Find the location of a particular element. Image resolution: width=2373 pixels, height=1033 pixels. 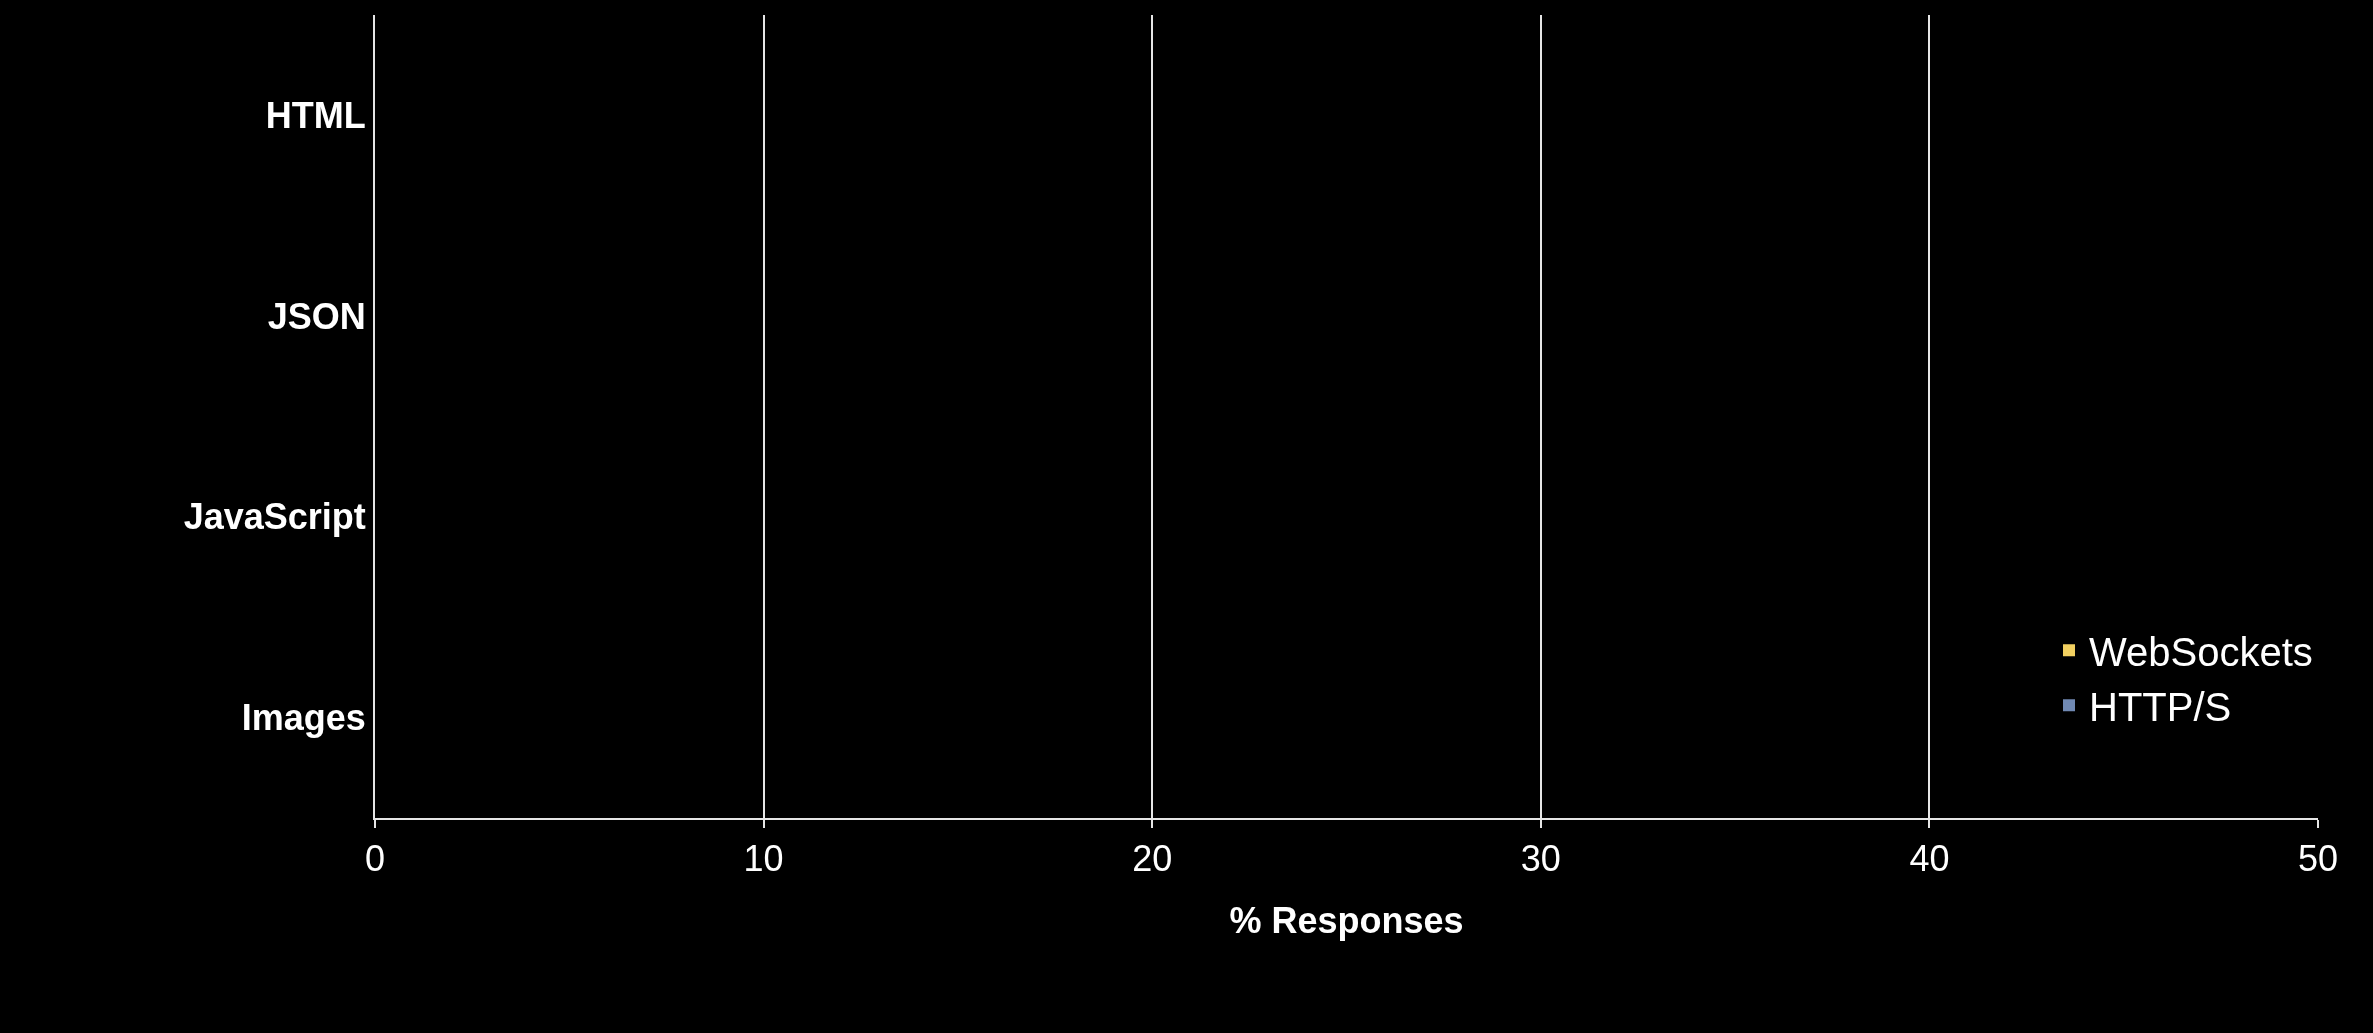

y-tick-label: HTML is located at coordinates (315, 115).